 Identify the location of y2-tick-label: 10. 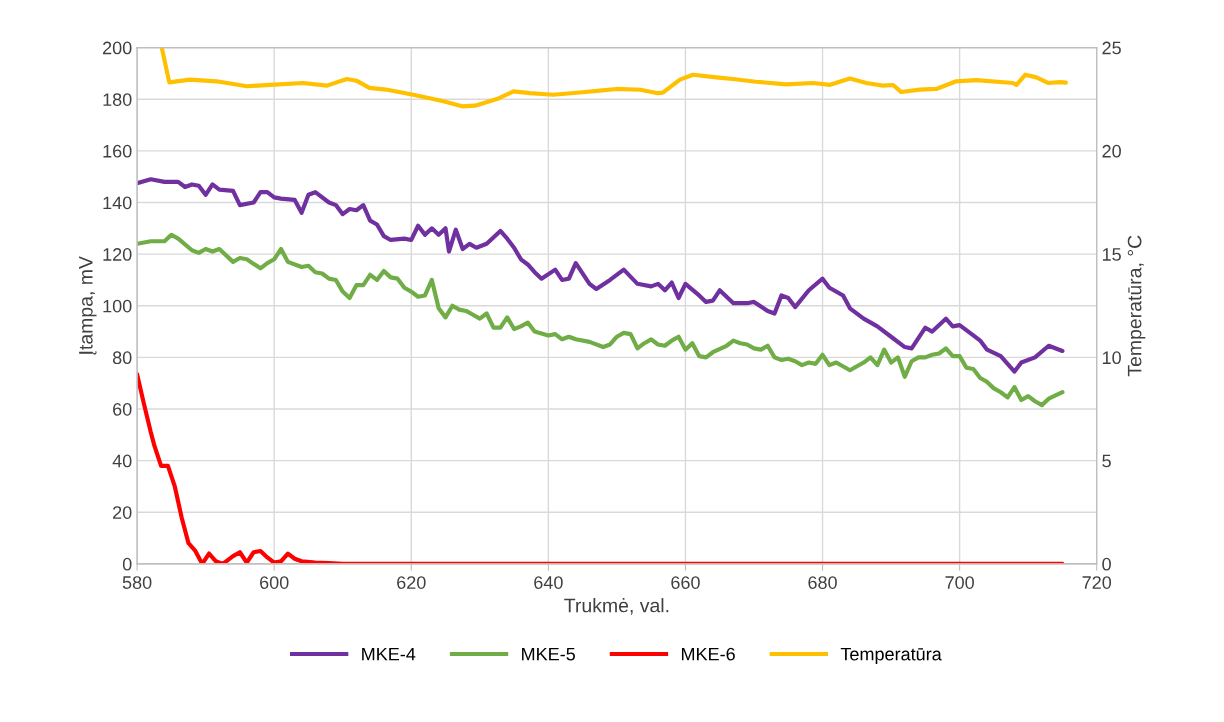
(1111, 358).